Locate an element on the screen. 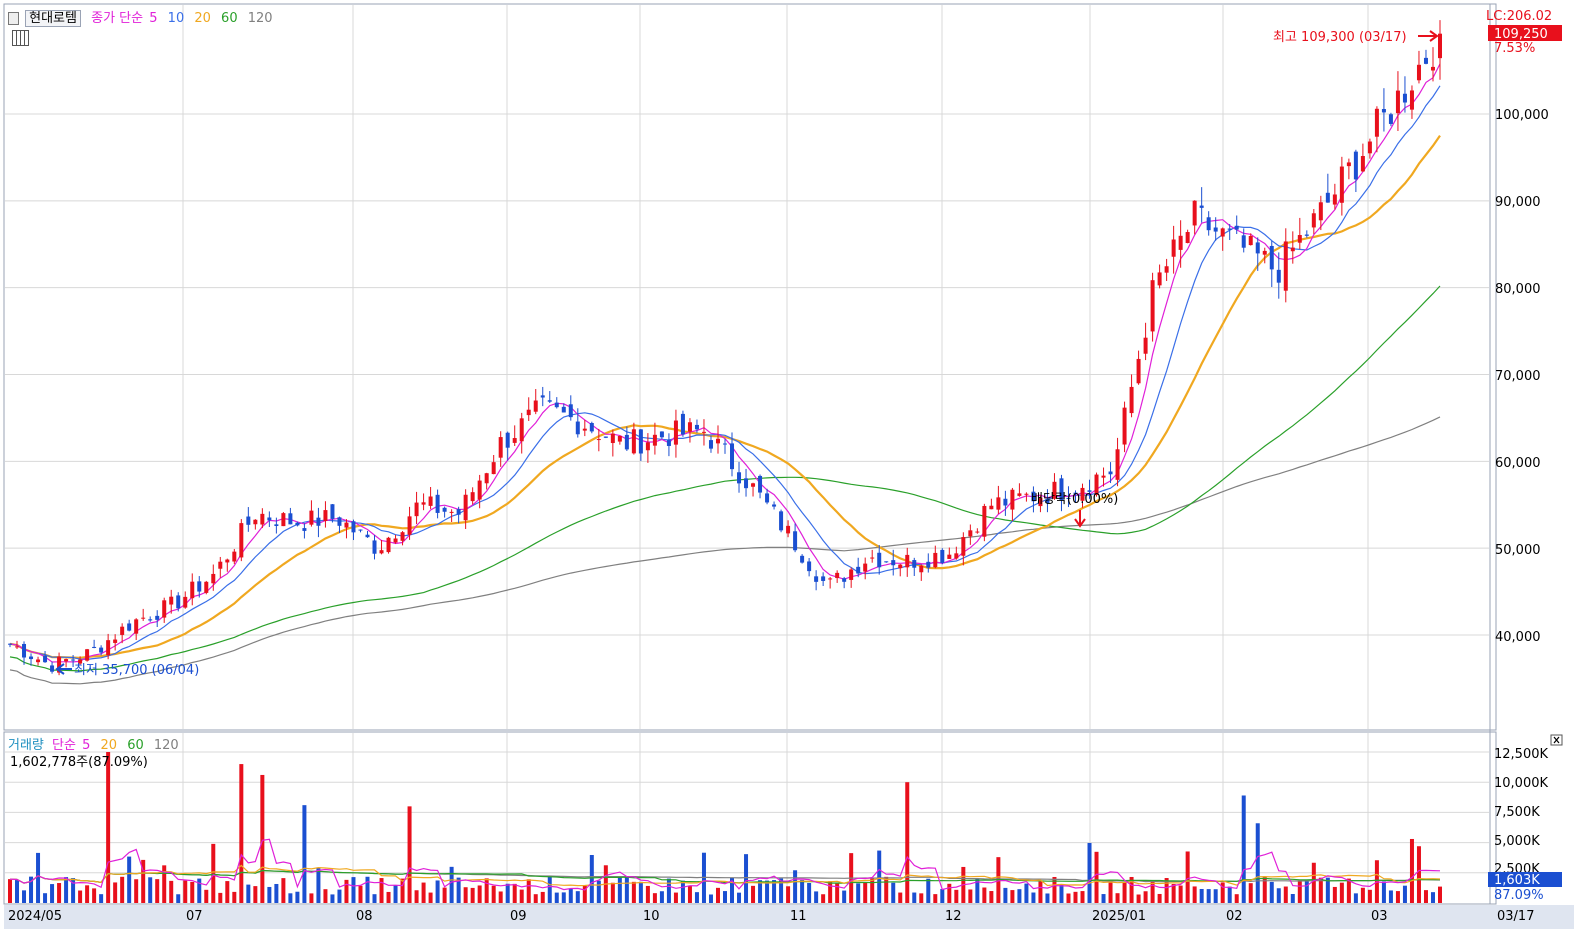 This screenshot has width=1577, height=934. close-icon is located at coordinates (1556, 740).